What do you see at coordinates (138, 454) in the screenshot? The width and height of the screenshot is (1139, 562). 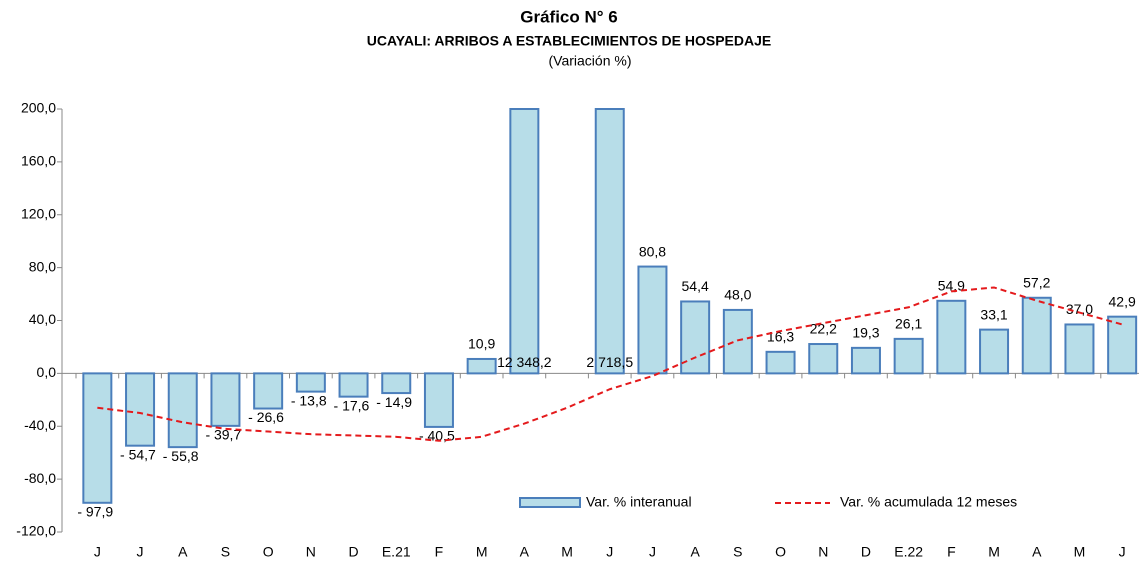 I see `value-label: - 54,7` at bounding box center [138, 454].